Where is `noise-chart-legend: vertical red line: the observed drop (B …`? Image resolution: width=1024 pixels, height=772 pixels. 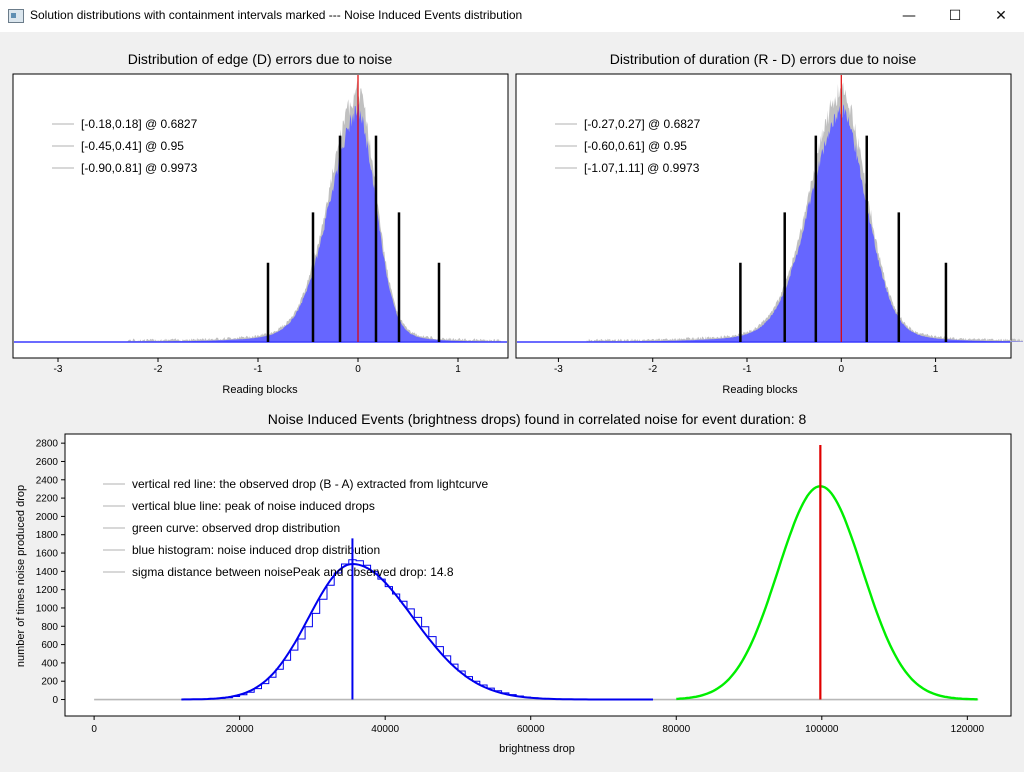 noise-chart-legend: vertical red line: the observed drop (B … is located at coordinates (295, 528).